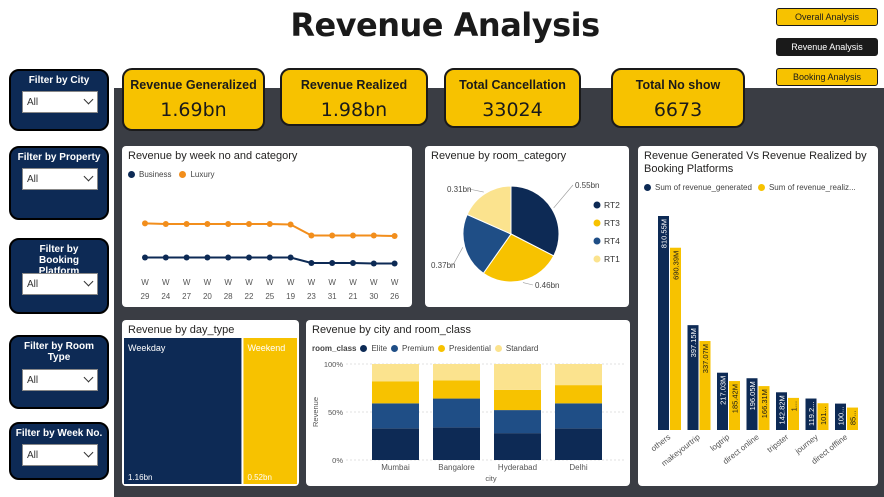 This screenshot has height=497, width=884. What do you see at coordinates (578, 467) in the screenshot?
I see `x-tick-label: Delhi` at bounding box center [578, 467].